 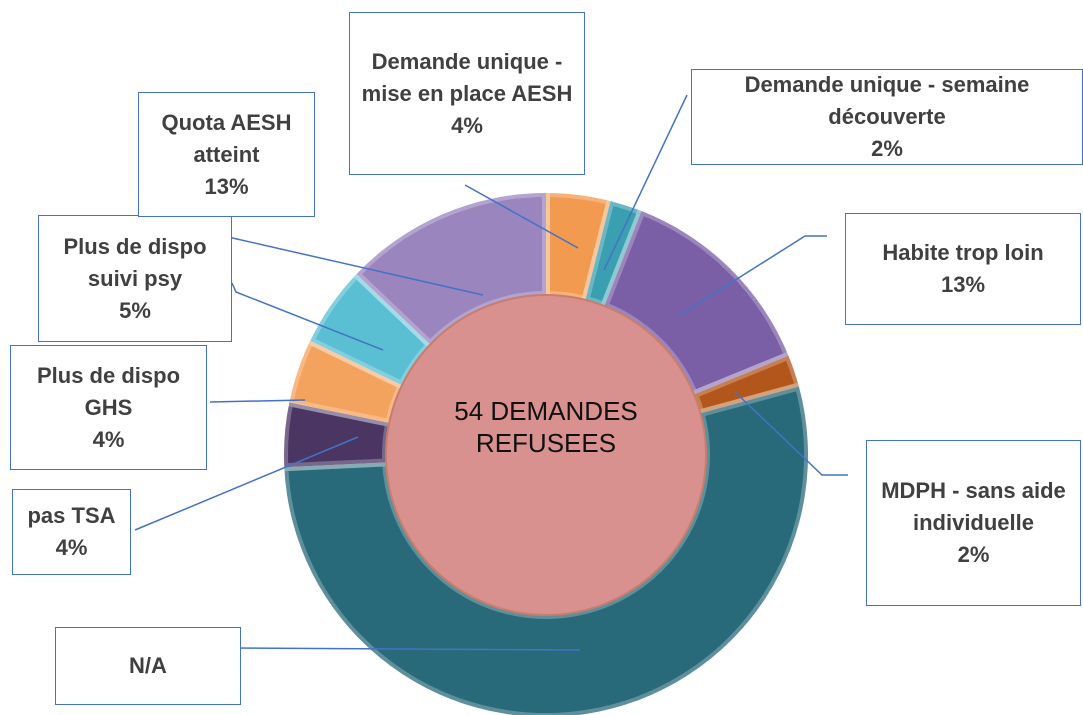 I want to click on label-box: Plus de dispo suivi psy 5%, so click(x=135, y=278).